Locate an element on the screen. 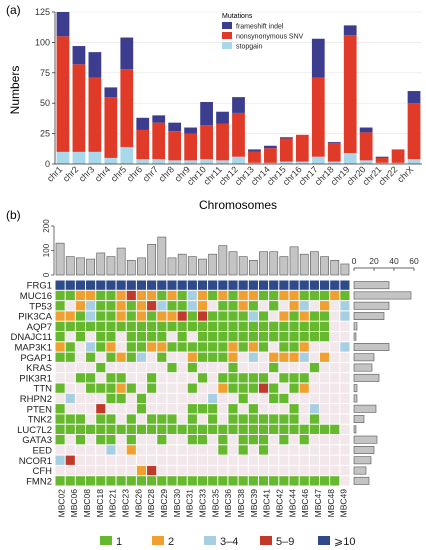  heatmap-legend-label: 1 is located at coordinates (119, 542).